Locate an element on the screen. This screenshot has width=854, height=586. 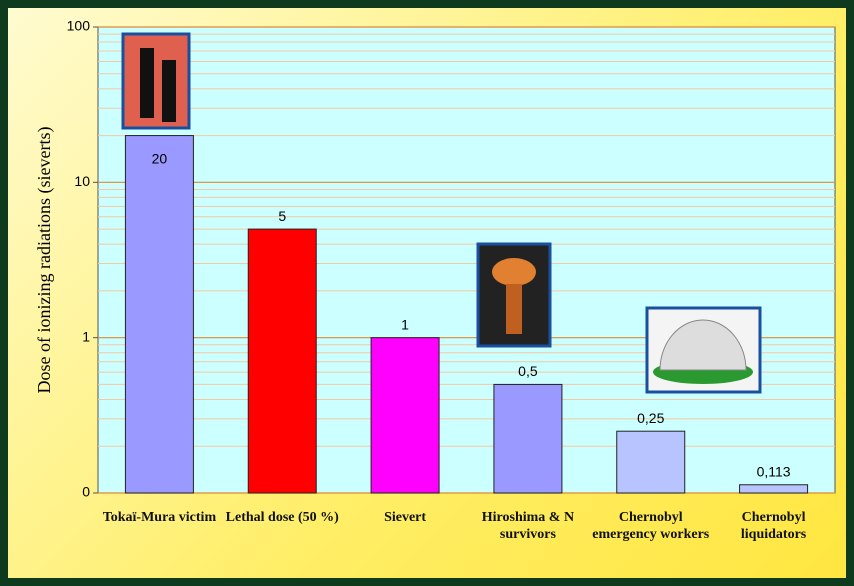
value-label: 20 is located at coordinates (160, 158).